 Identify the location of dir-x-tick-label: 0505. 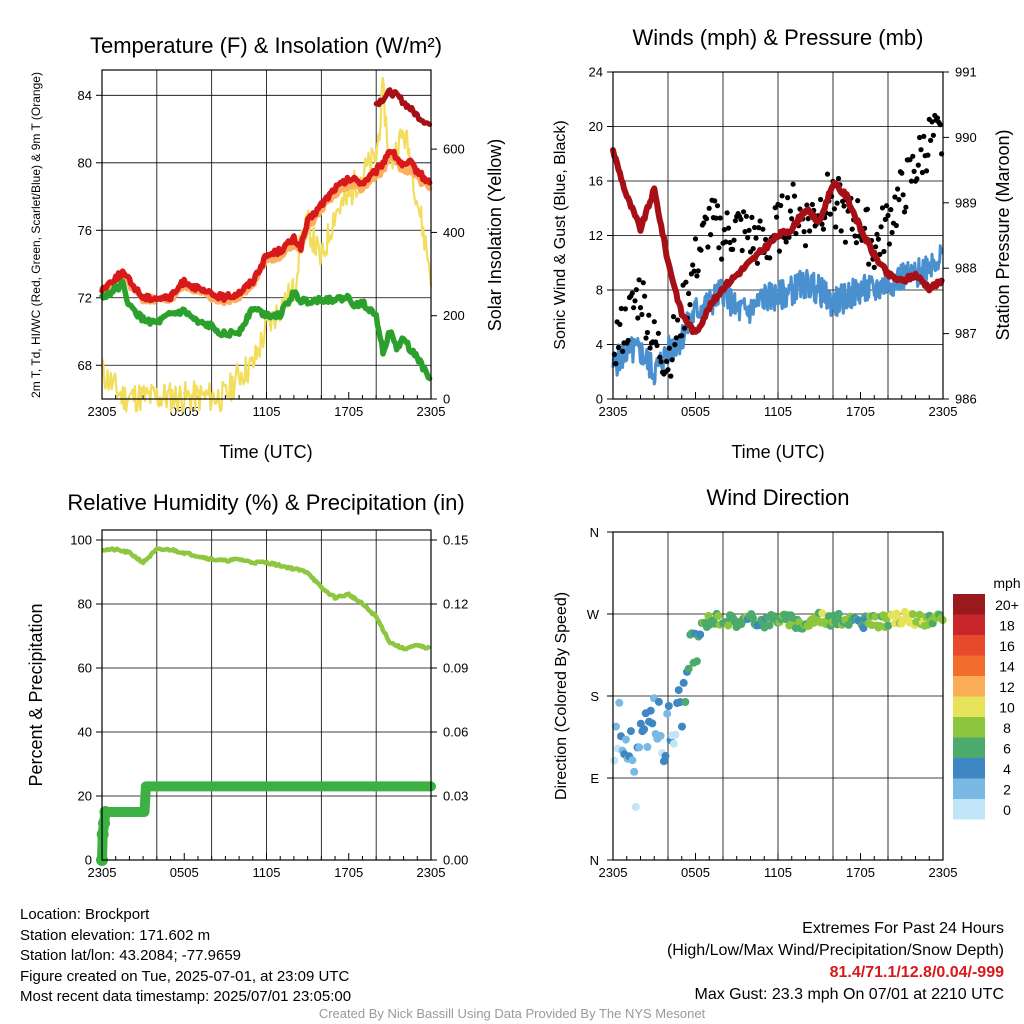
(695, 872).